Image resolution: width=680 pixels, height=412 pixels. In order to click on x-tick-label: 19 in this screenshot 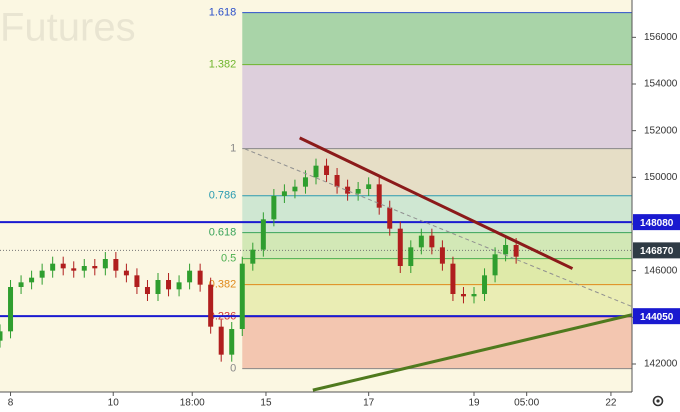, I will do `click(474, 403)`.